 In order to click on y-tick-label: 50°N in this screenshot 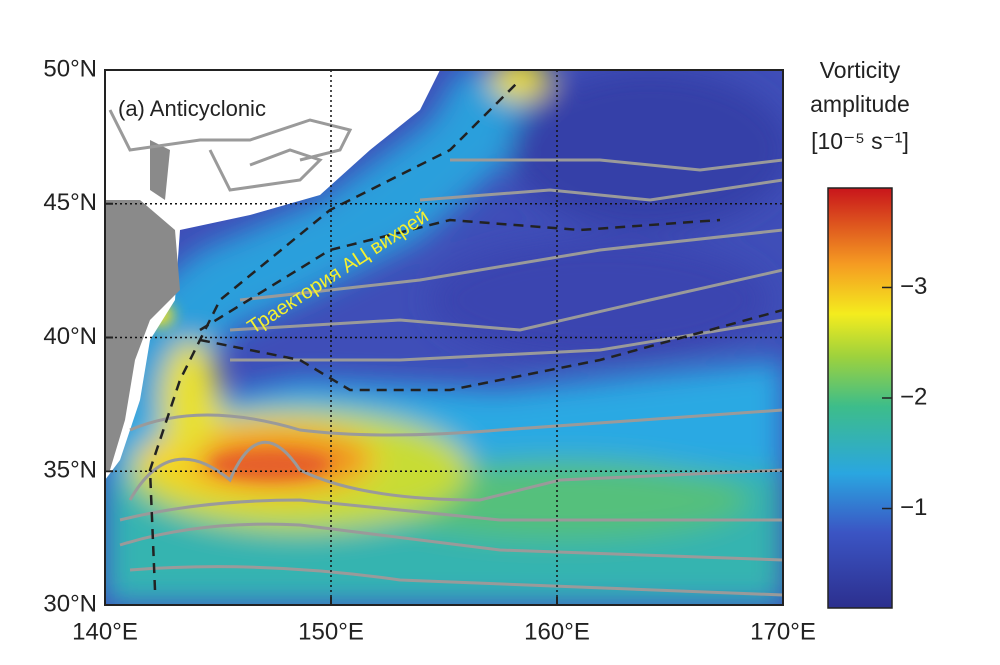, I will do `click(70, 68)`.